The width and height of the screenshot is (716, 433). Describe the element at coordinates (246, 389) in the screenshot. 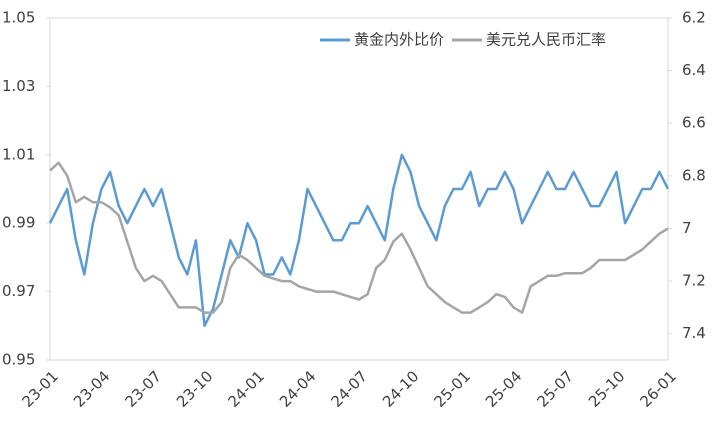

I see `x-tick-label: 24-01` at that location.